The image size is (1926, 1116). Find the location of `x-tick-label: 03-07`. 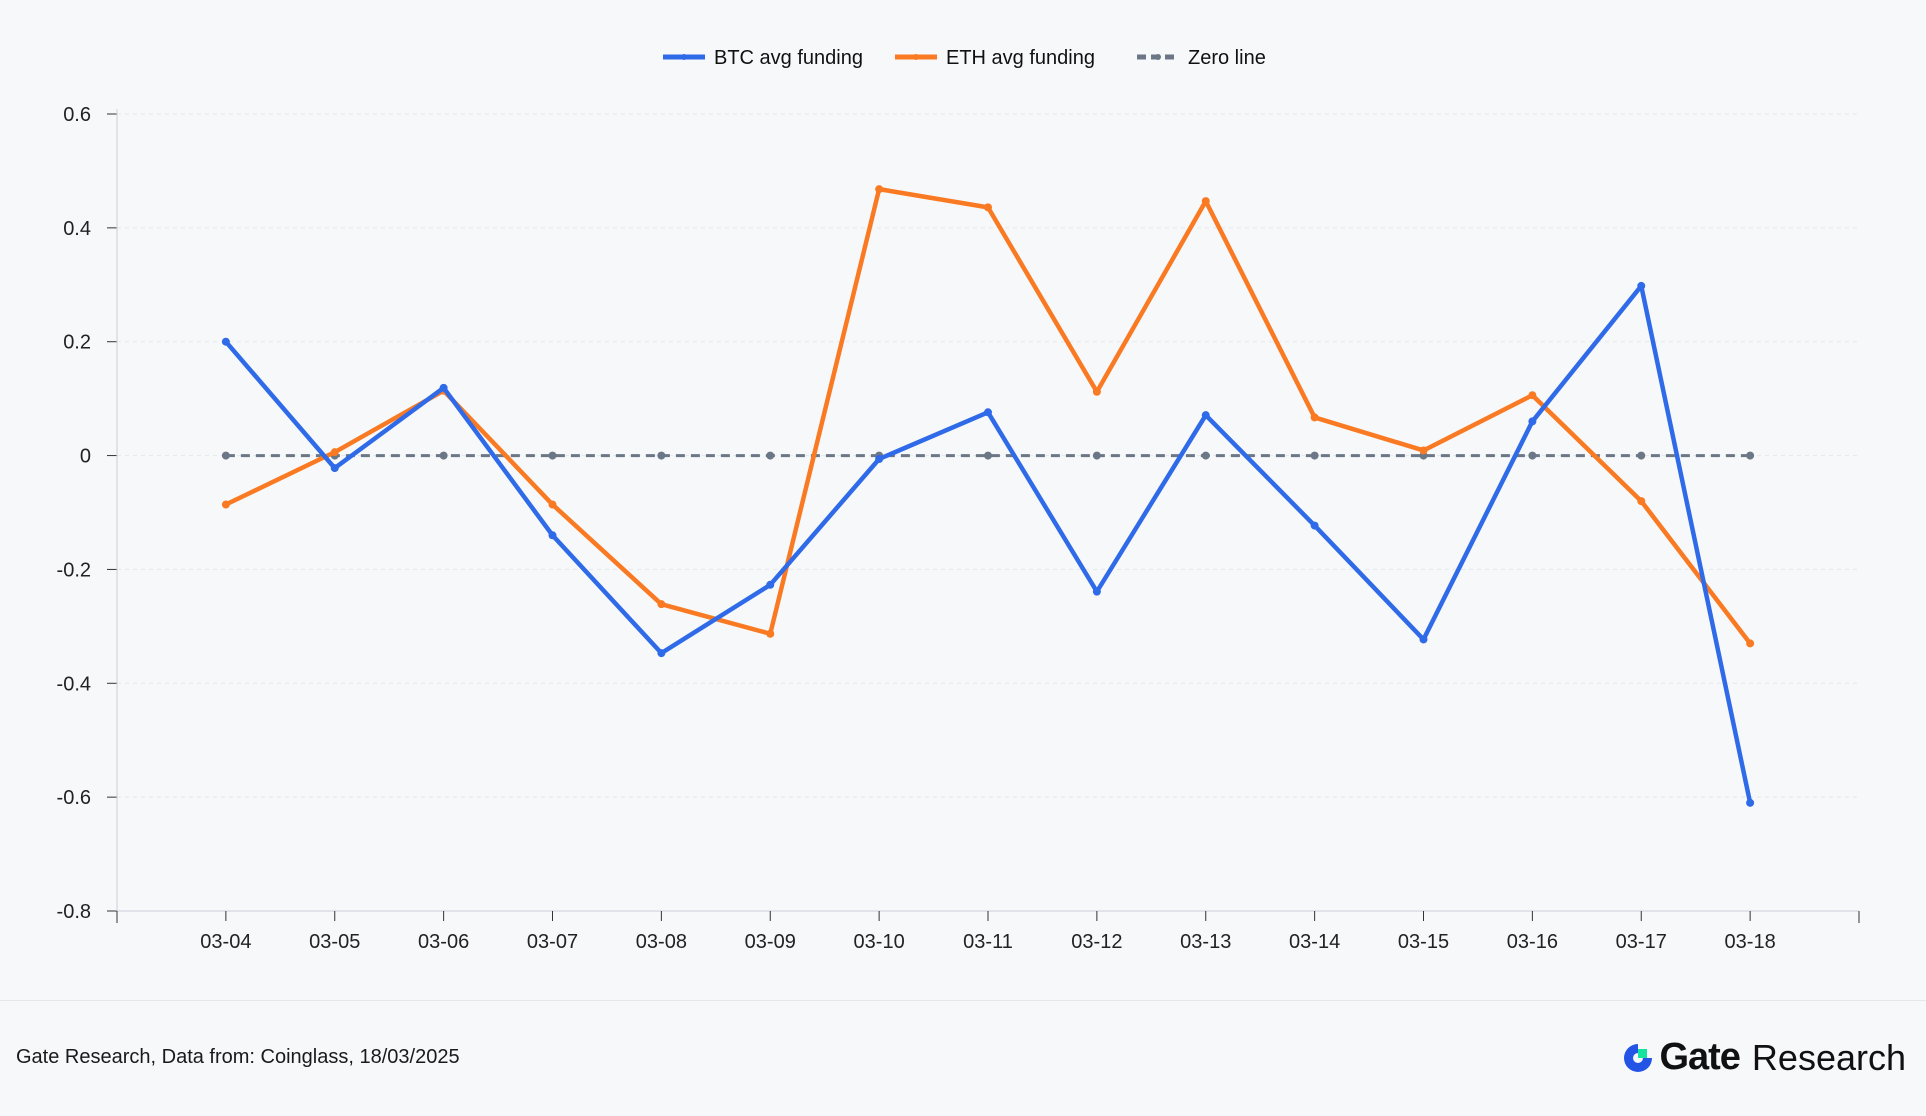

x-tick-label: 03-07 is located at coordinates (552, 942).